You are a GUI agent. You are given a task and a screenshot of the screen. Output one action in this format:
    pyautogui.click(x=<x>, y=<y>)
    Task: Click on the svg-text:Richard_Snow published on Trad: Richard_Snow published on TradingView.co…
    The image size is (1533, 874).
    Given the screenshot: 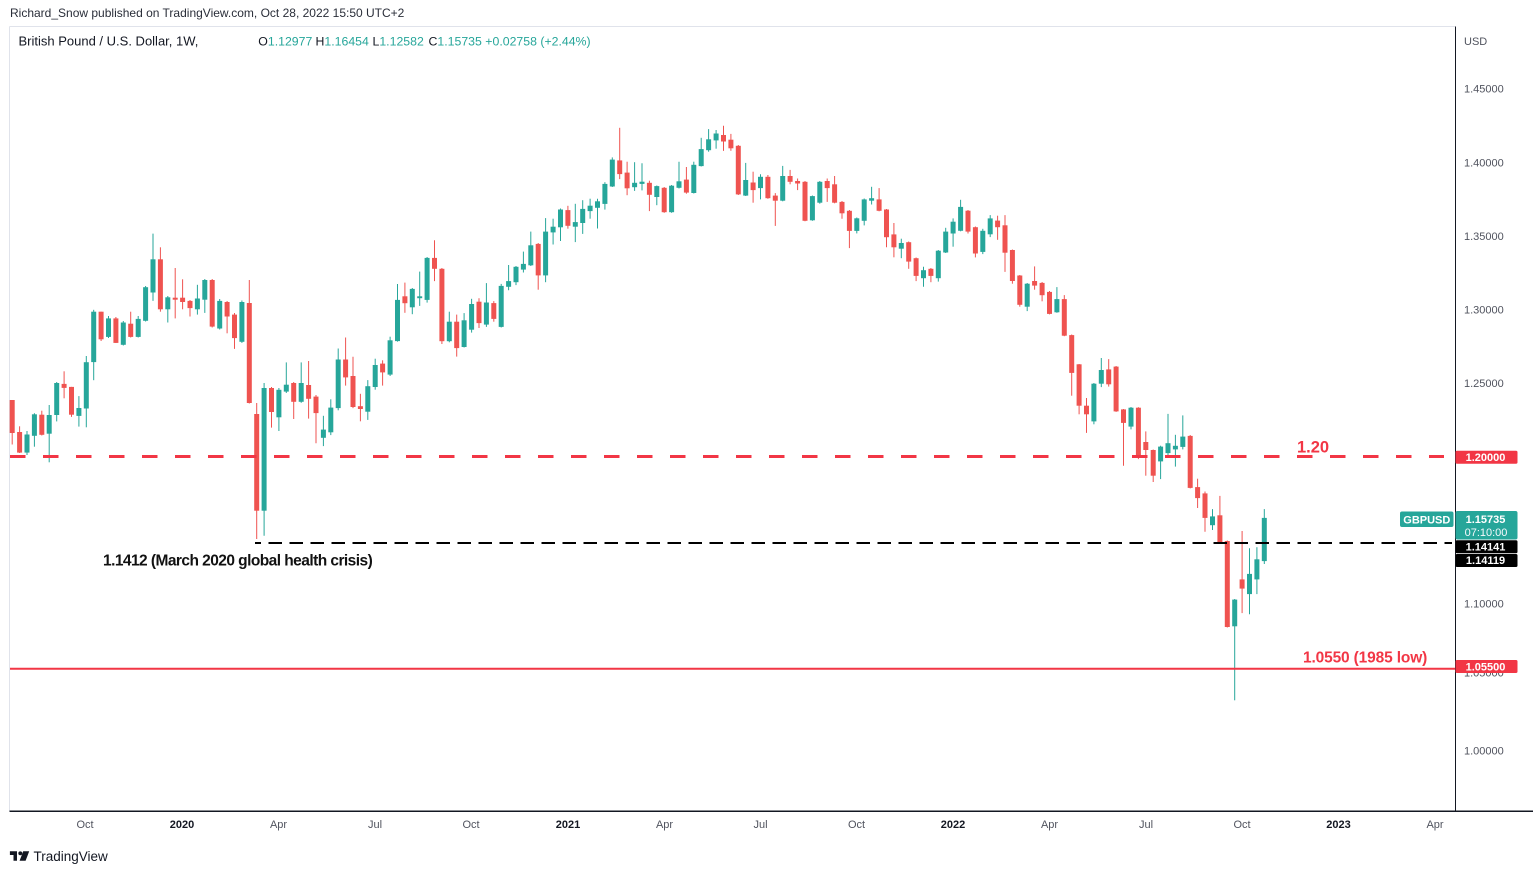 What is the action you would take?
    pyautogui.click(x=207, y=13)
    